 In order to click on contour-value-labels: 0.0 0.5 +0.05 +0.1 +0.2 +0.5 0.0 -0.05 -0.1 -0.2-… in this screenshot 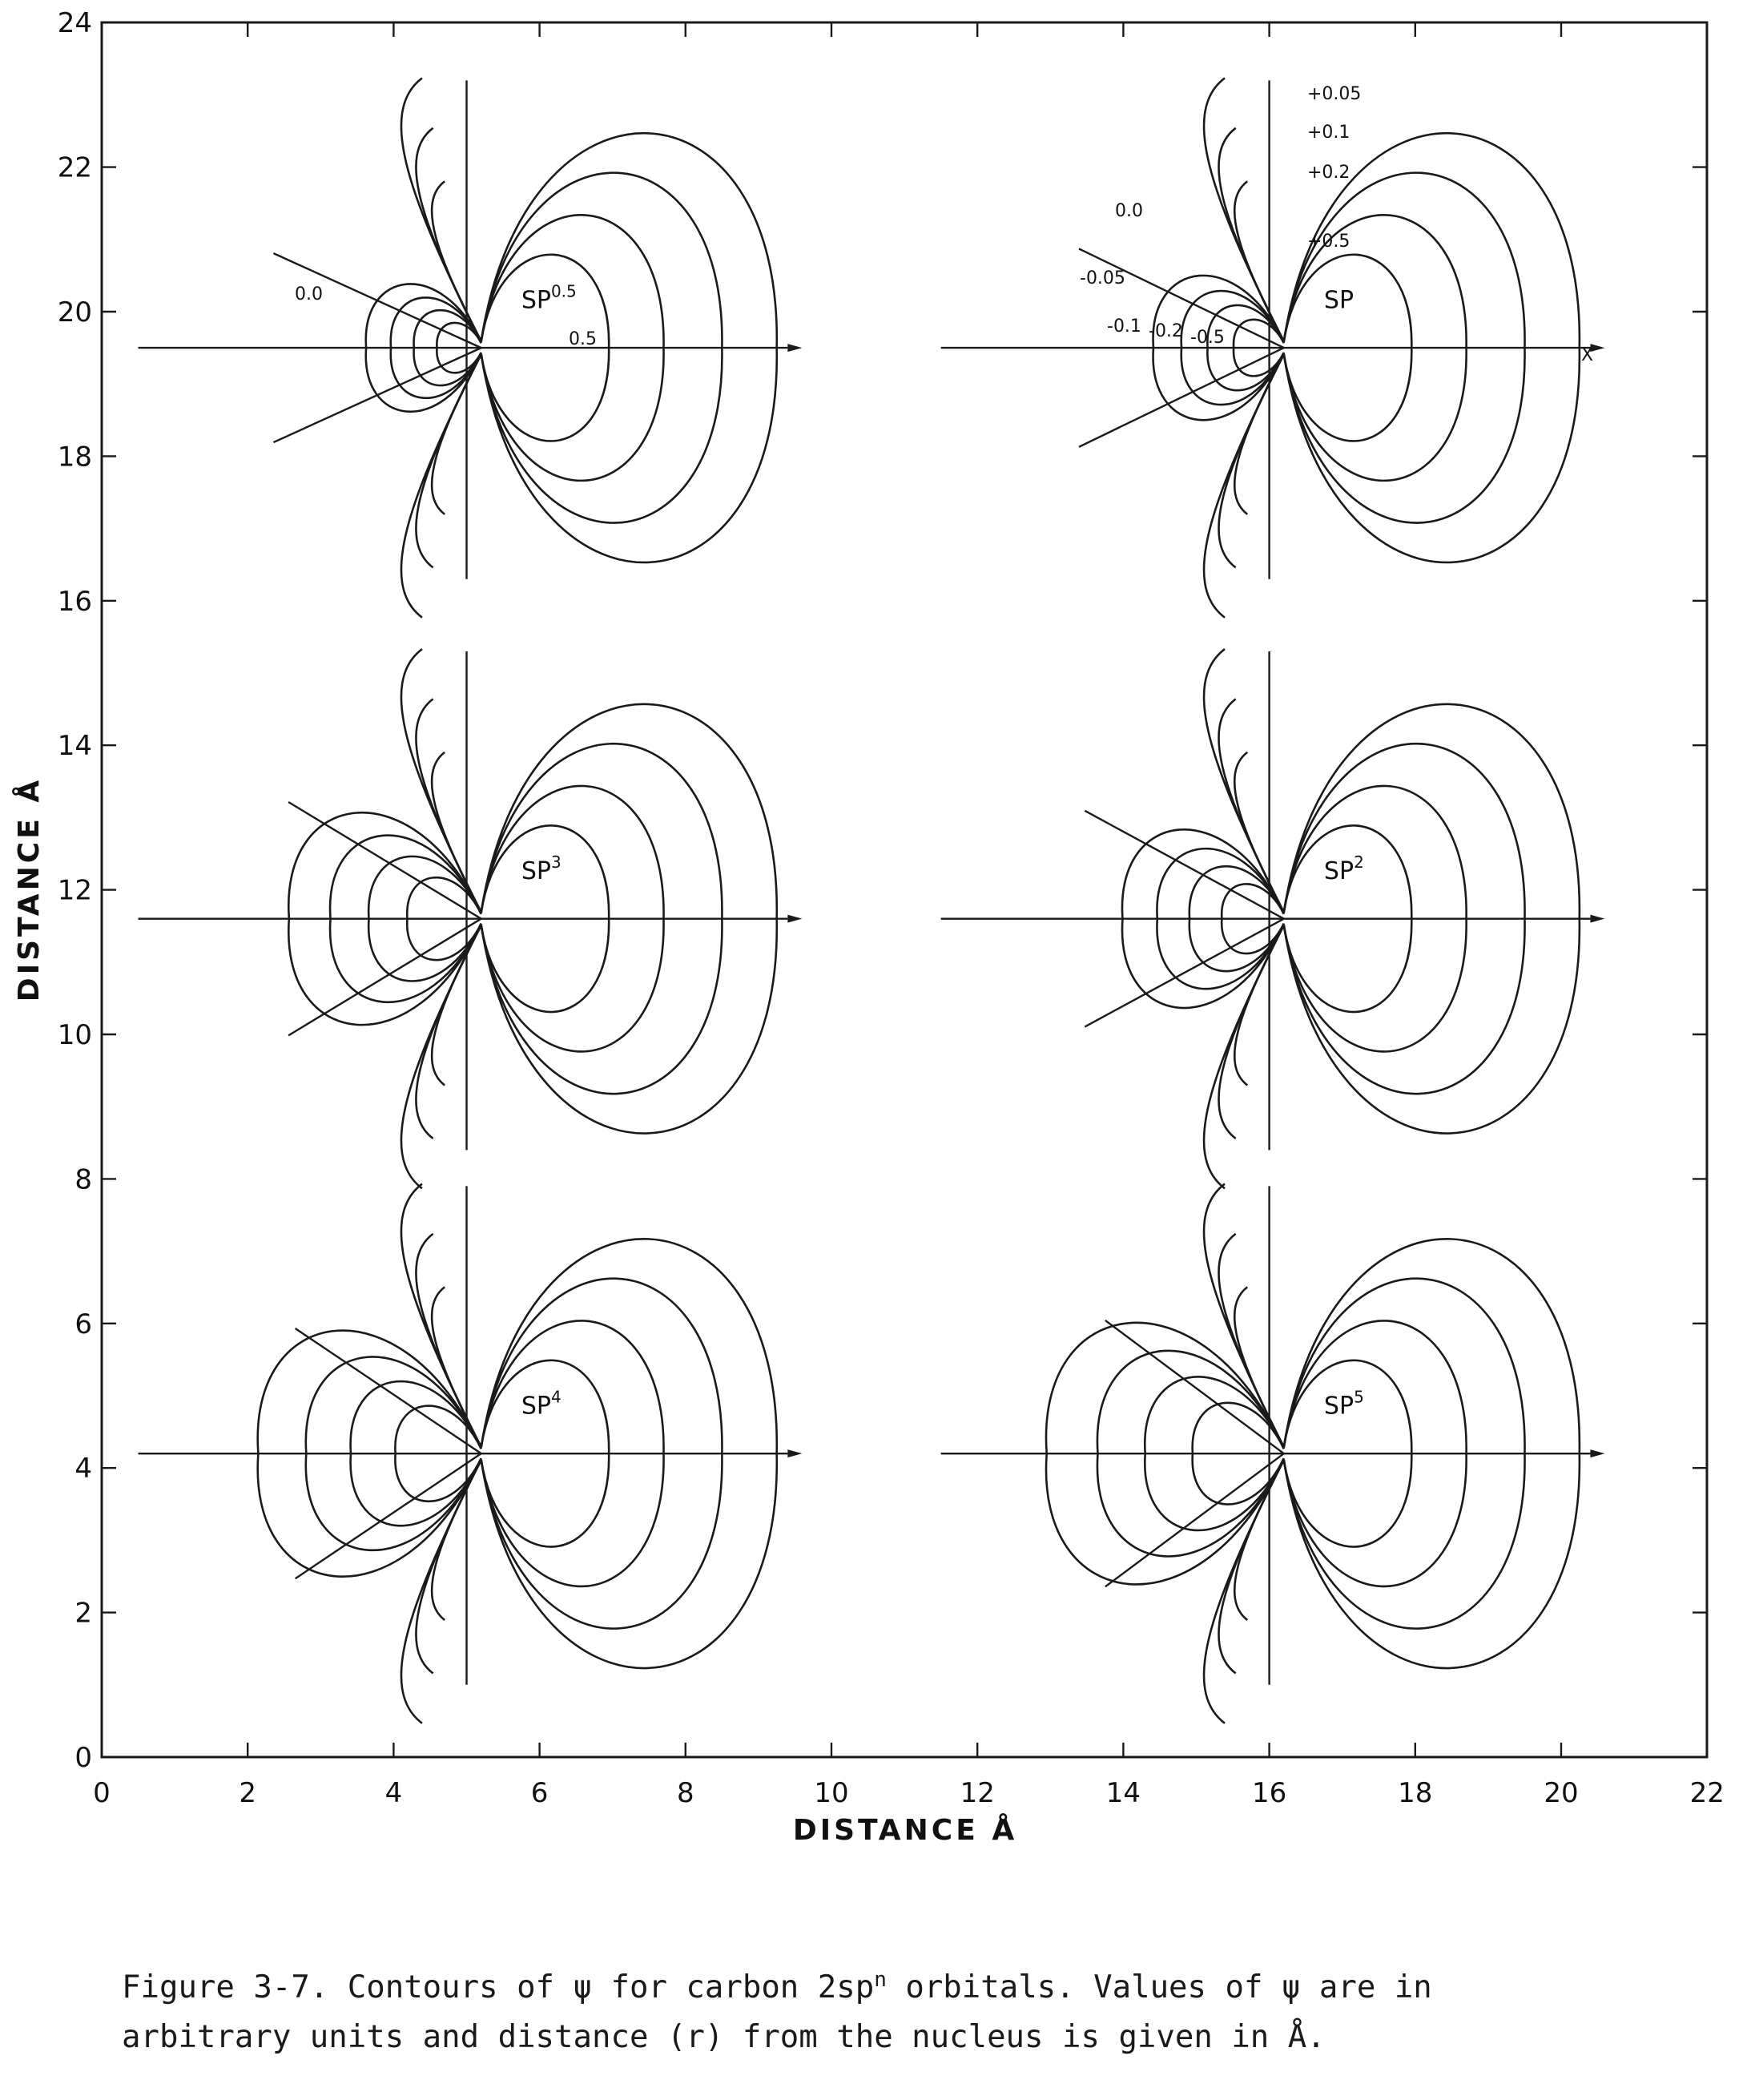, I will do `click(944, 225)`.